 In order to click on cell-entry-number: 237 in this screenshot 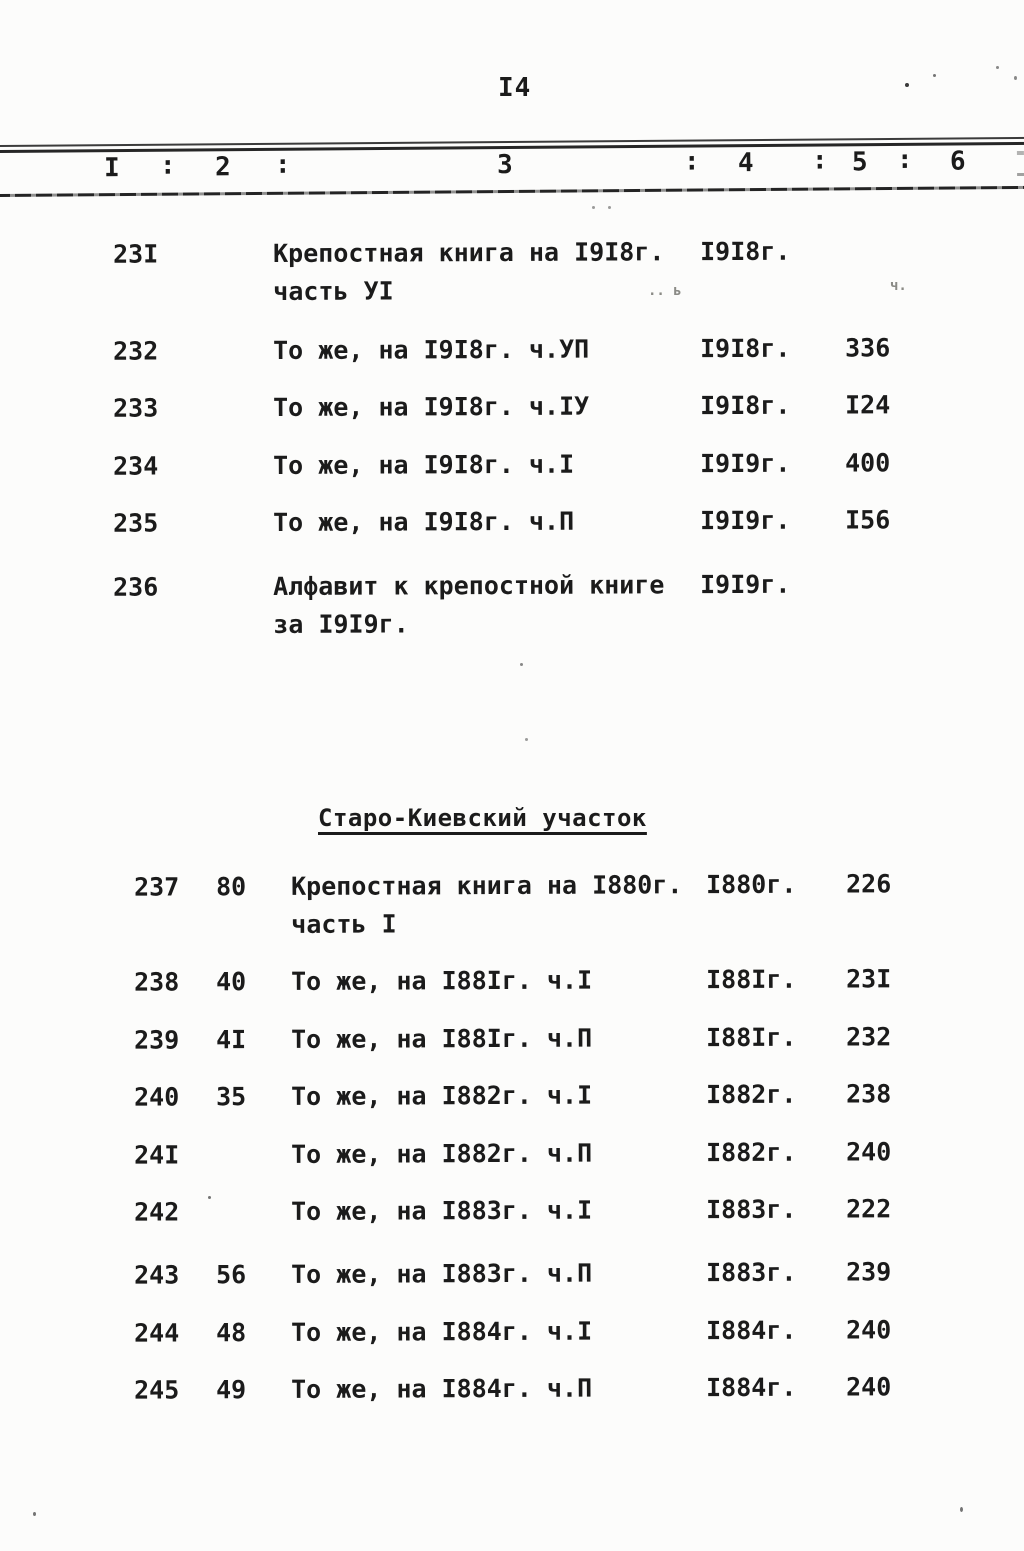, I will do `click(157, 887)`.